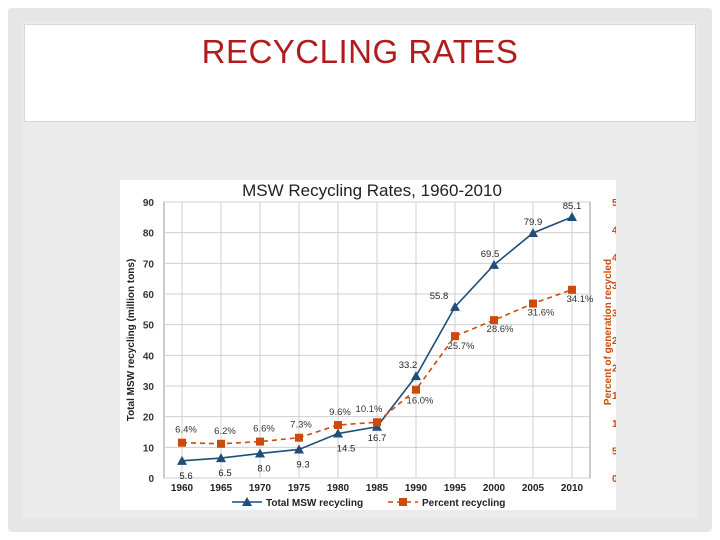 The width and height of the screenshot is (720, 540). What do you see at coordinates (533, 222) in the screenshot?
I see `total-data-label: 79.9` at bounding box center [533, 222].